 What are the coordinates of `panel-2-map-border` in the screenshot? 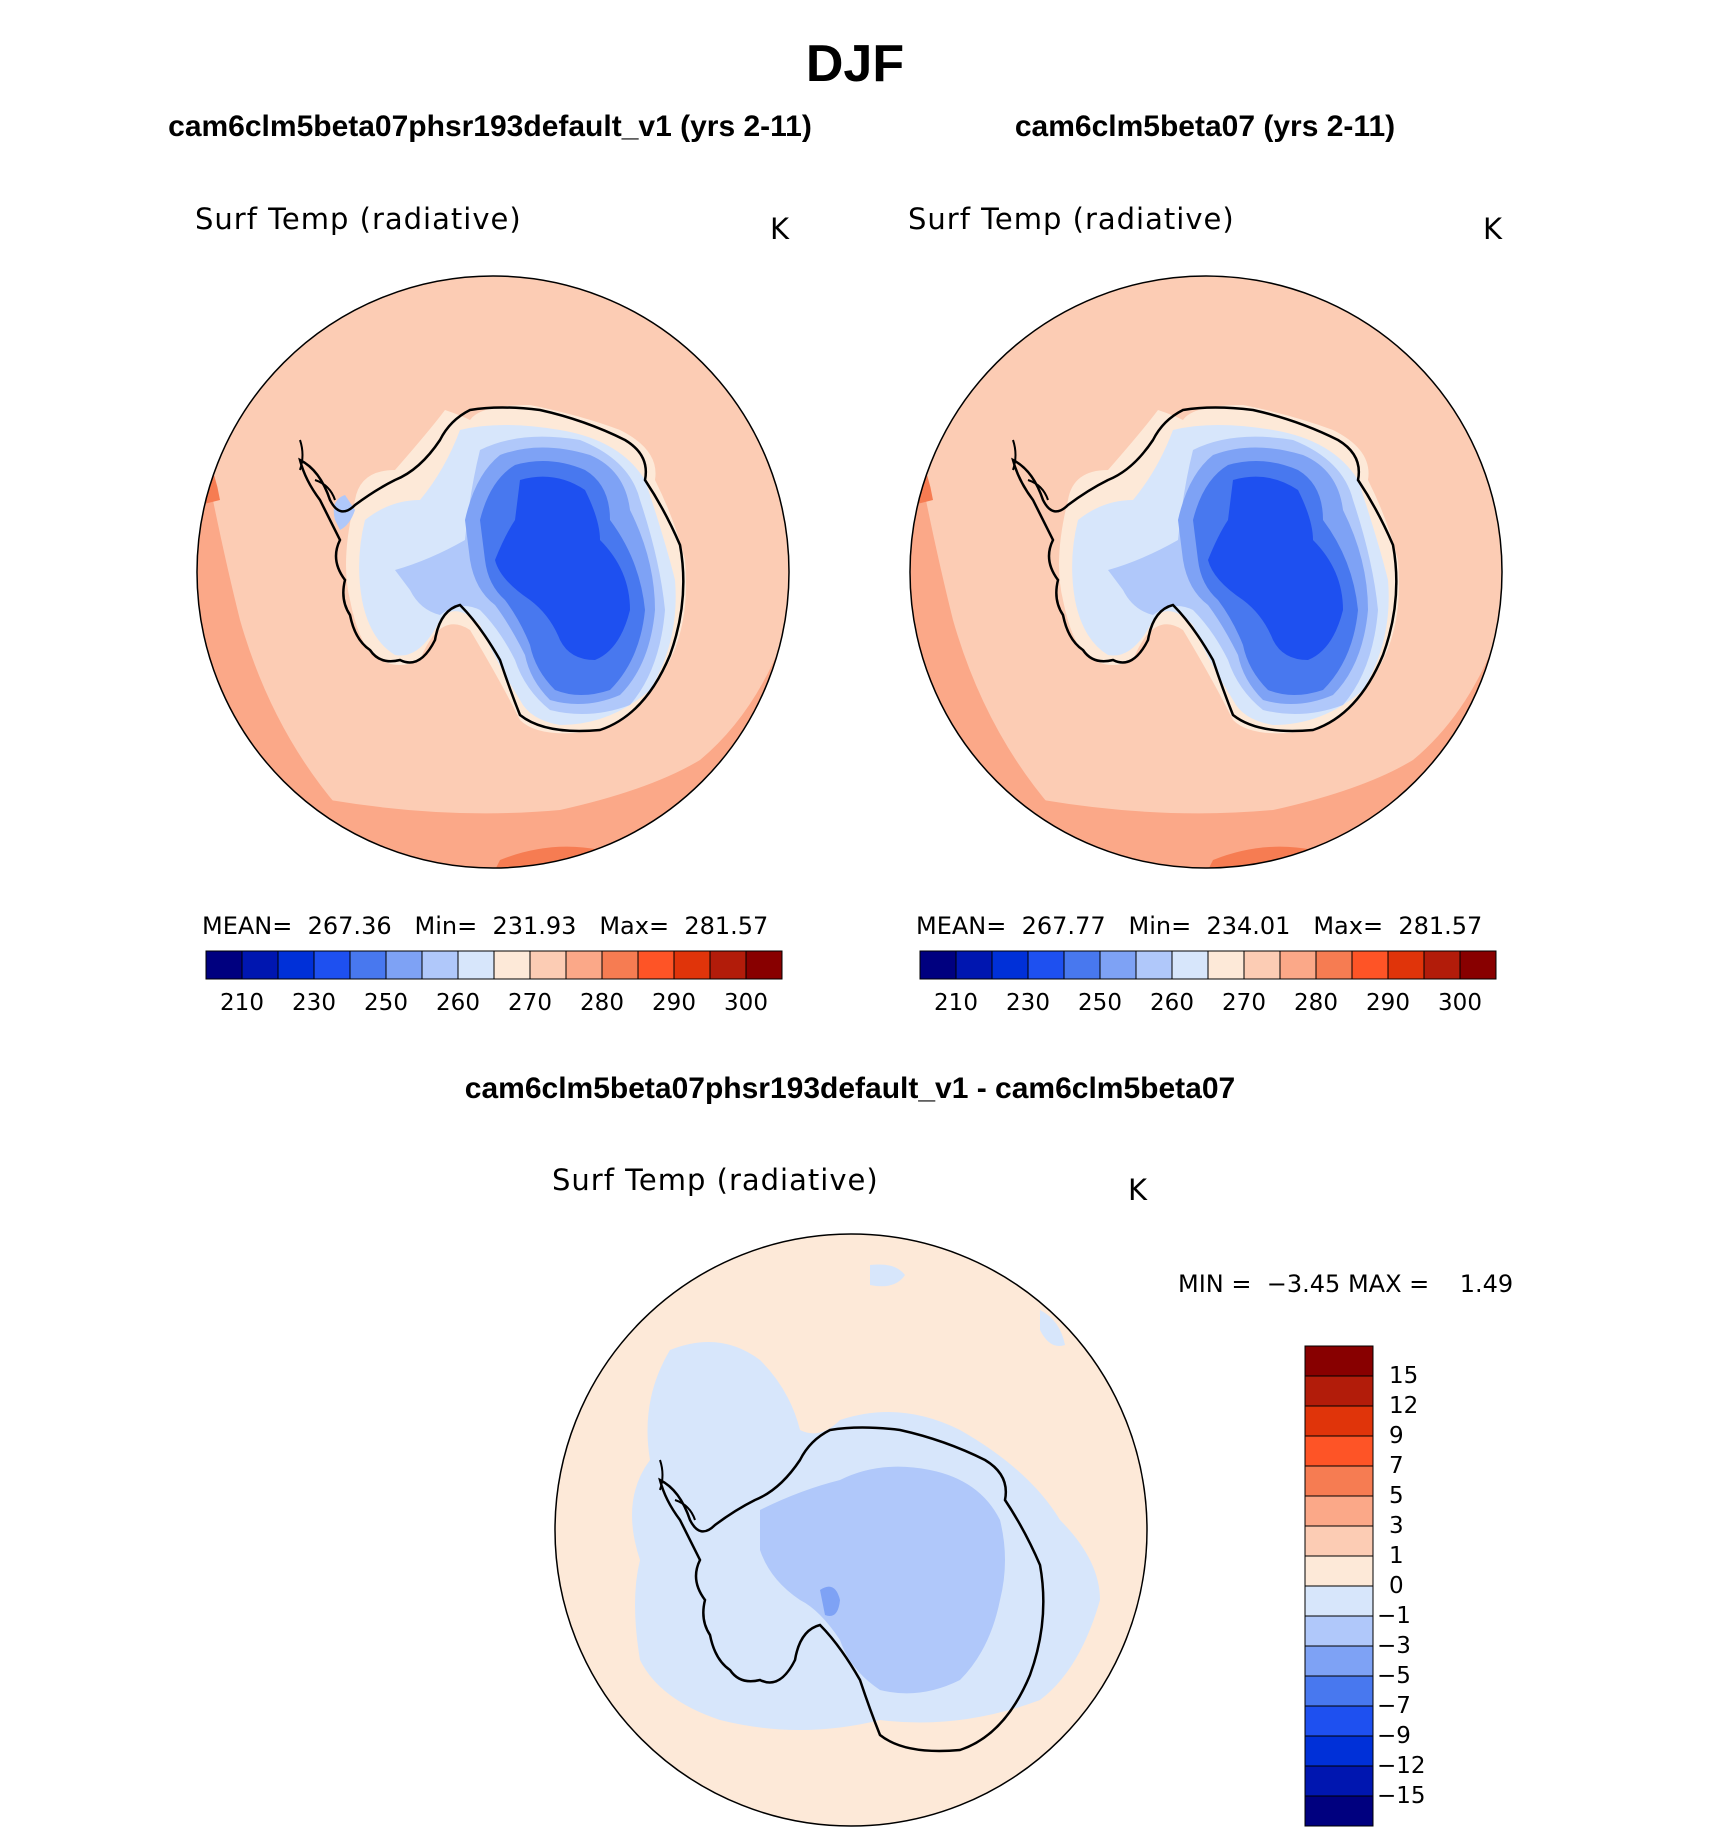 It's located at (1206, 572).